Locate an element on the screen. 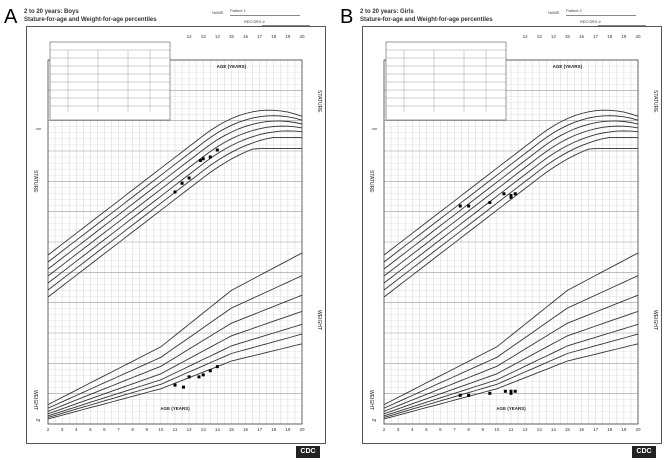 The image size is (672, 465). x-tick-label: 16 is located at coordinates (246, 429).